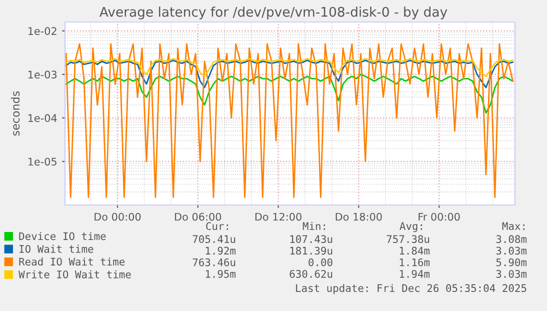 The image size is (547, 311). I want to click on legend-label: Device IO time, so click(62, 236).